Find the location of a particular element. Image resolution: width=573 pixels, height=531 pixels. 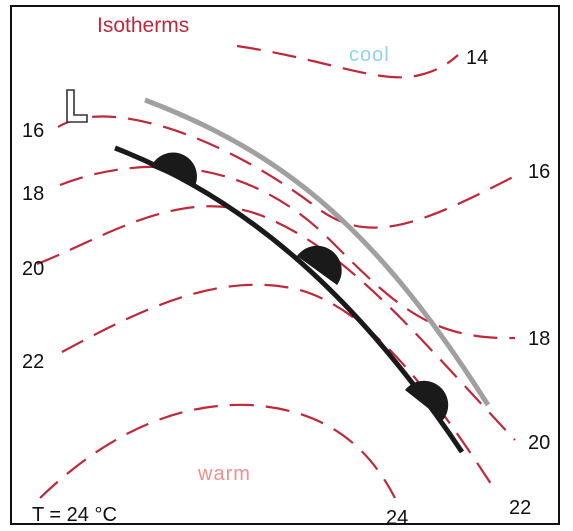

warm-label: warm is located at coordinates (224, 474).